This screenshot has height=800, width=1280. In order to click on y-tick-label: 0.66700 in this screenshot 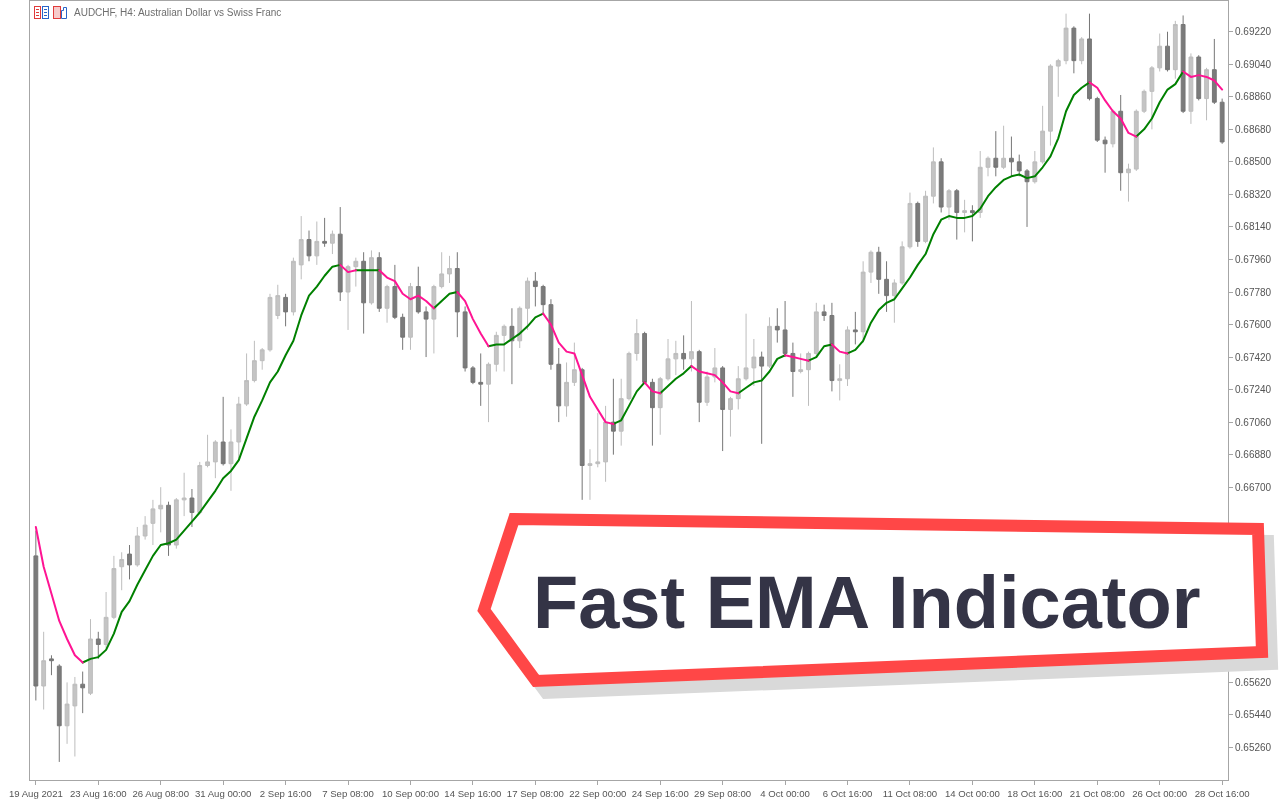, I will do `click(1253, 487)`.